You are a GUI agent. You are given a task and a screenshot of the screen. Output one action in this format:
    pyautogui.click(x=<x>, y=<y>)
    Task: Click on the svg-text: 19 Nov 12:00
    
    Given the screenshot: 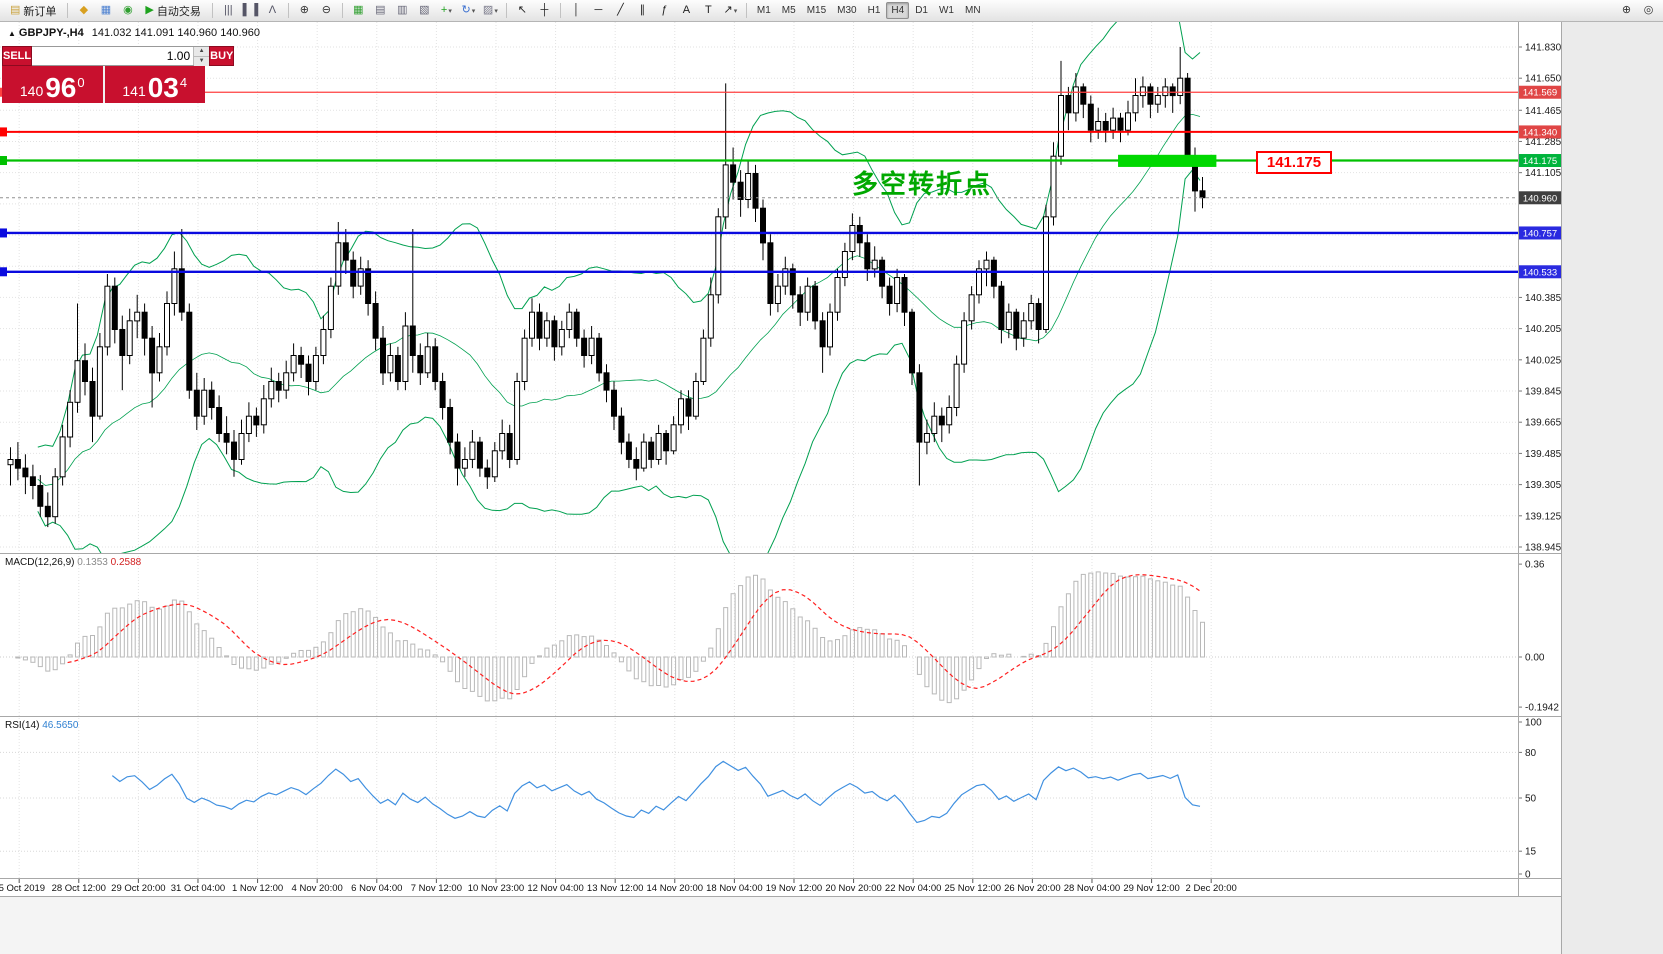 What is the action you would take?
    pyautogui.click(x=794, y=888)
    